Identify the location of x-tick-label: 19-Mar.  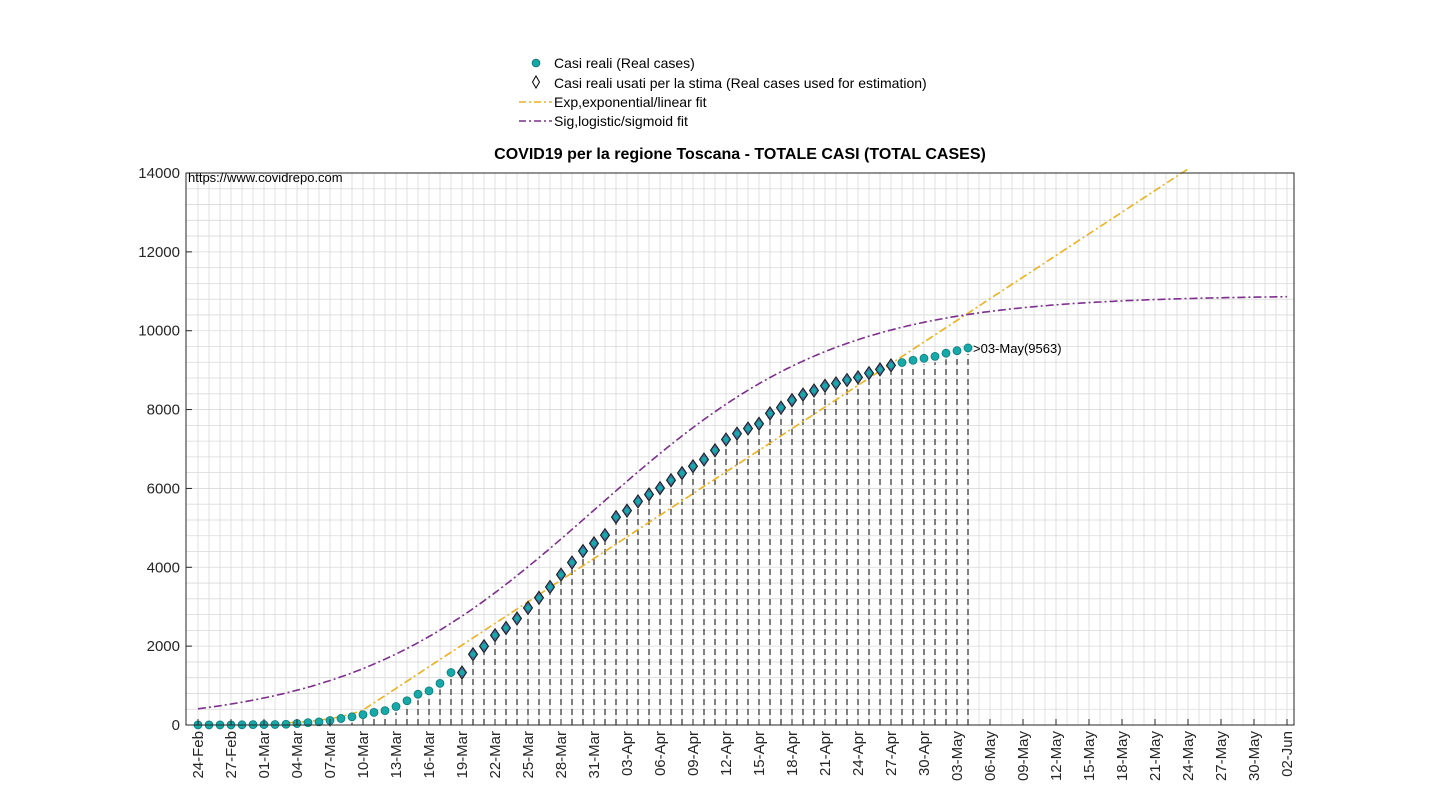
(462, 755).